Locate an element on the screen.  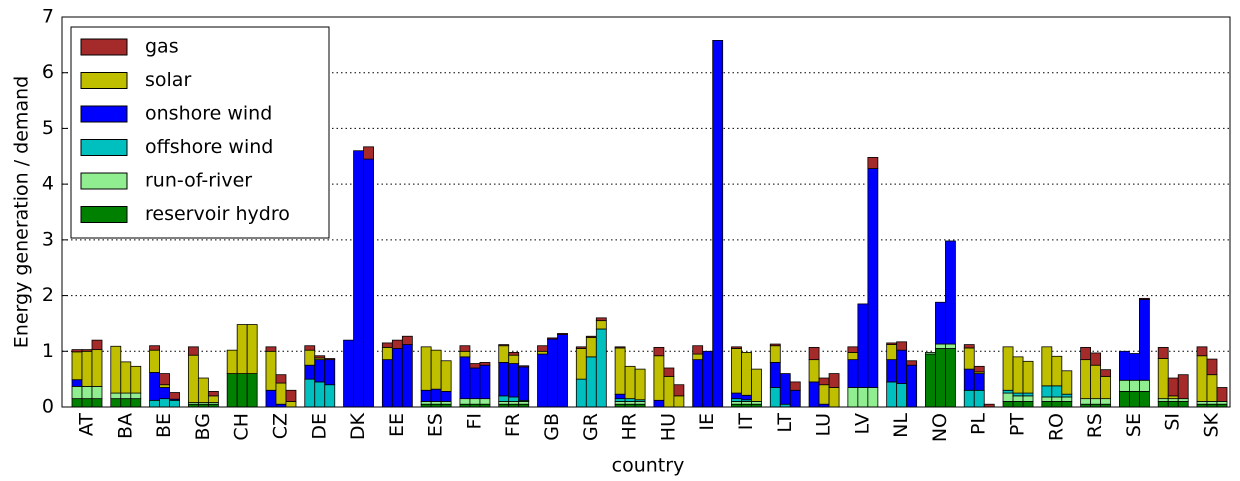
legend-label: run-of-river is located at coordinates (198, 181).